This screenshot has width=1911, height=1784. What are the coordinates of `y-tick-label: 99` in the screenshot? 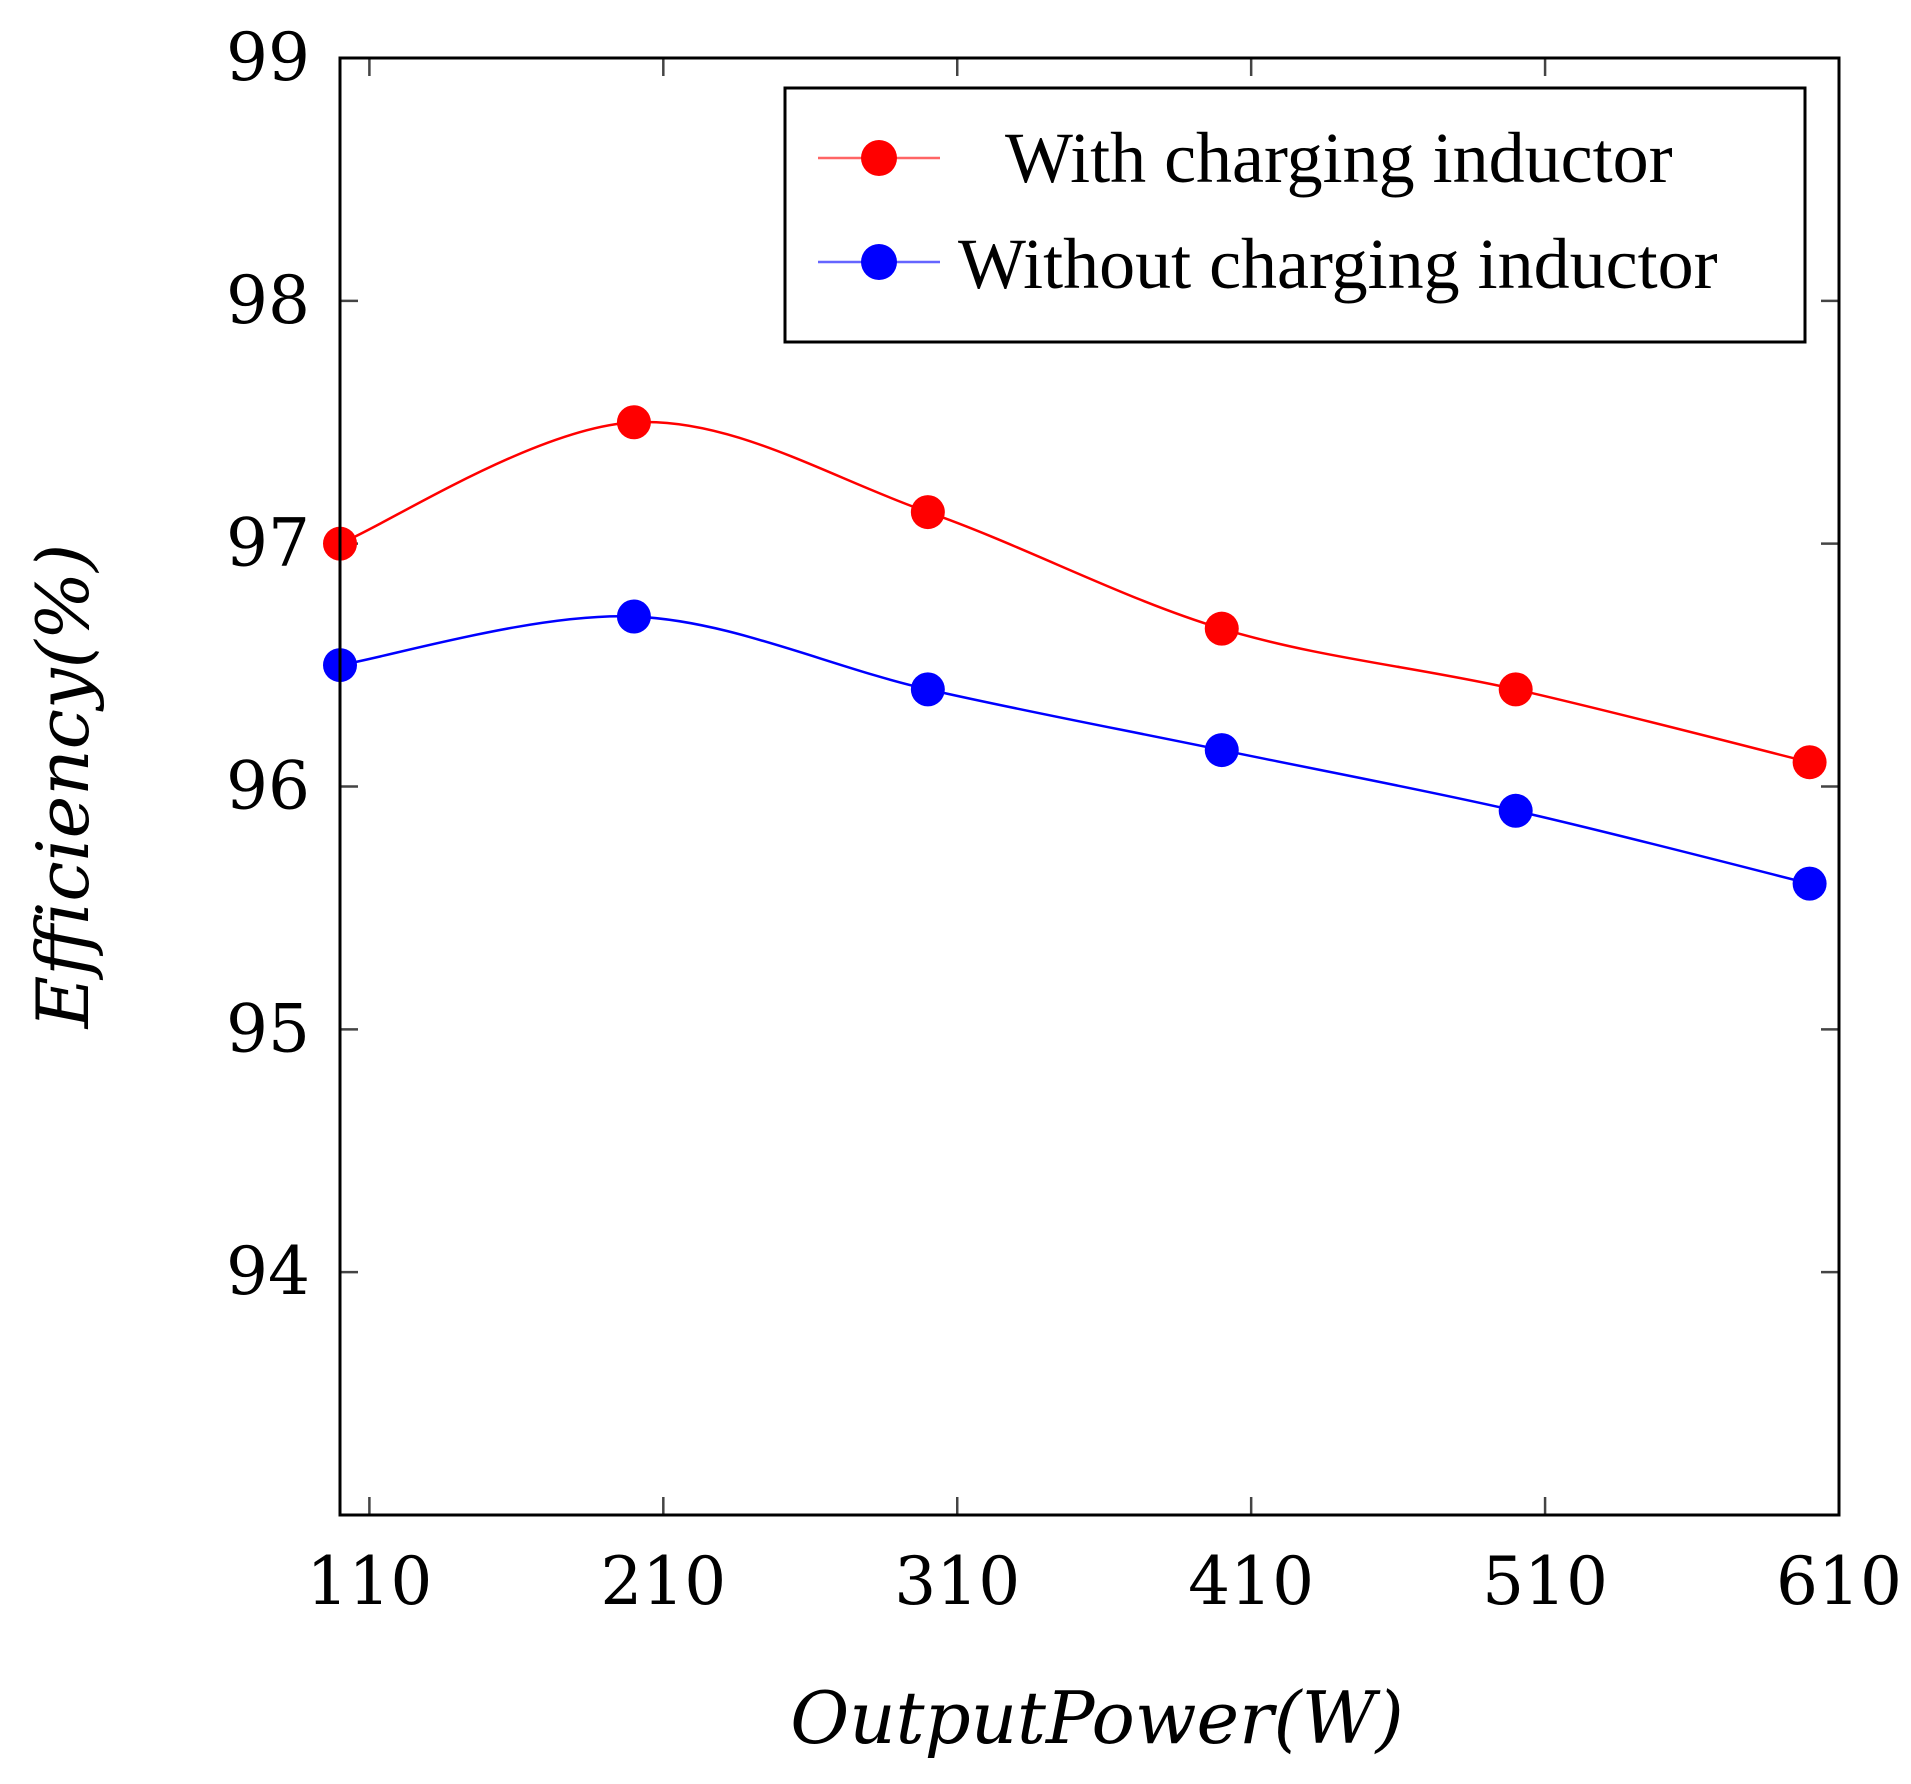 It's located at (268, 57).